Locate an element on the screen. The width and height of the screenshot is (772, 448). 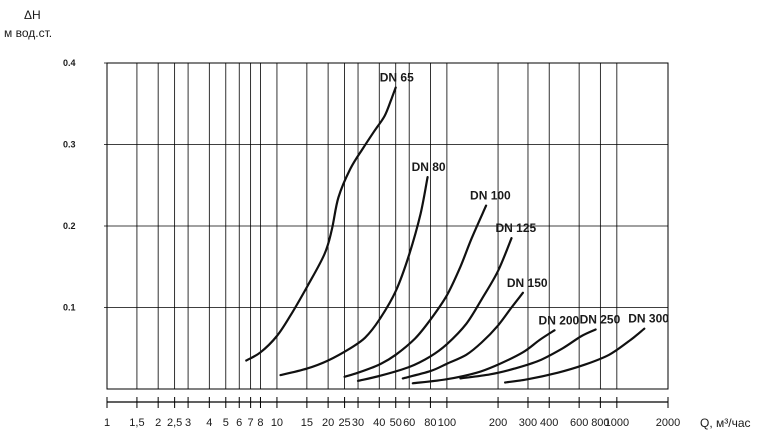
series-label: DN 80 is located at coordinates (429, 167).